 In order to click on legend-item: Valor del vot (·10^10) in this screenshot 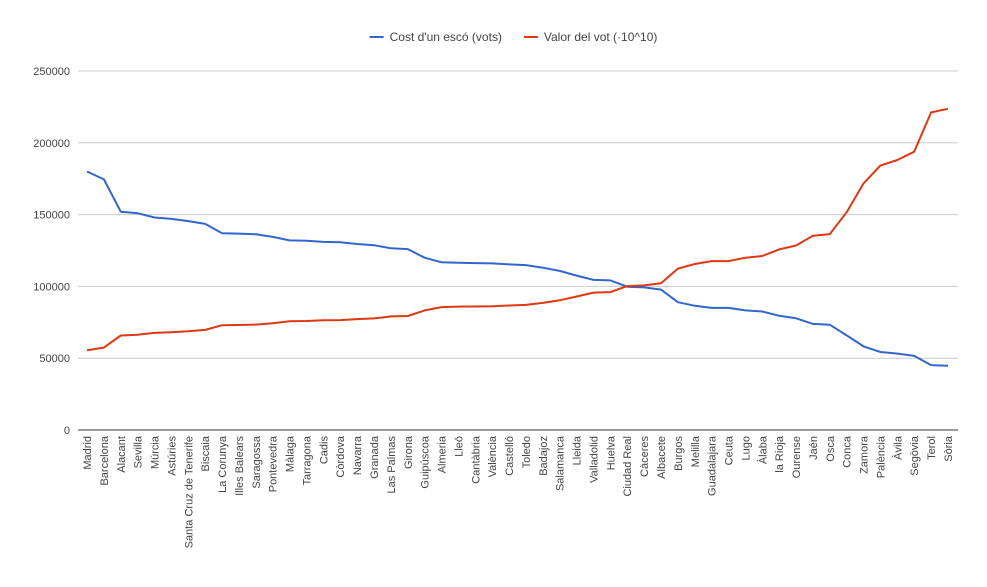, I will do `click(590, 37)`.